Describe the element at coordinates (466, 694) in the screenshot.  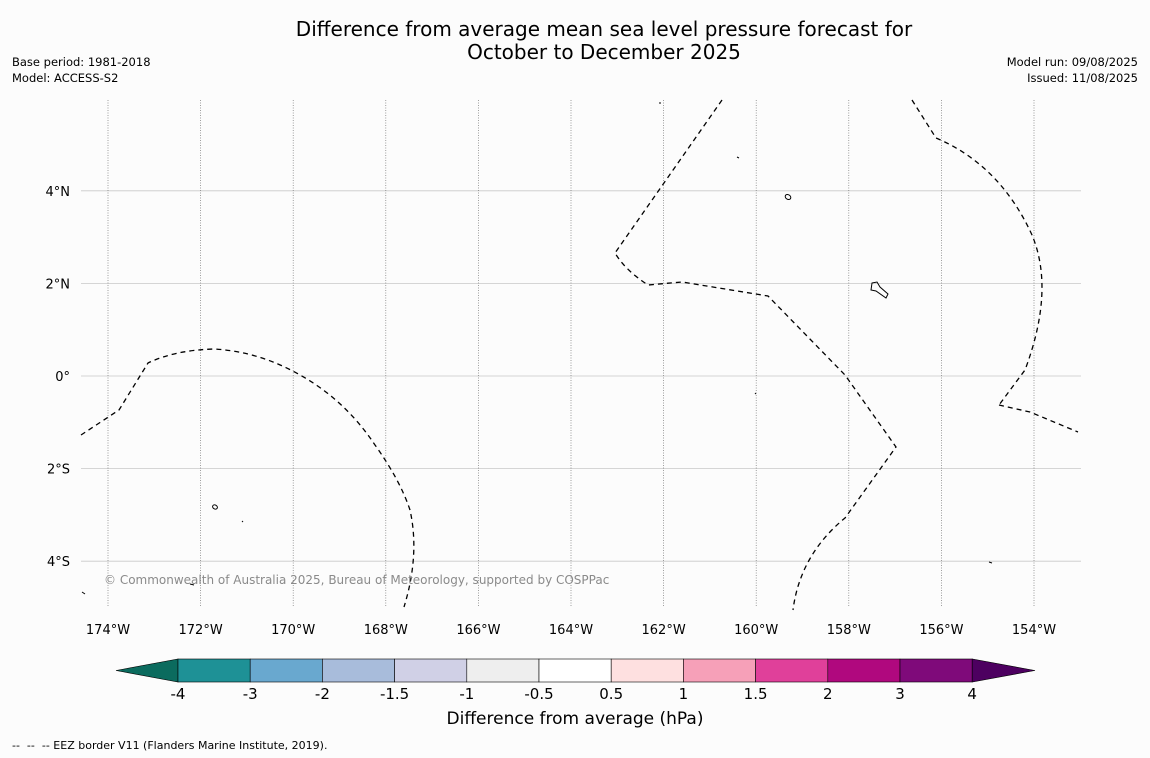
I see `colorbar-tick-label: -1` at that location.